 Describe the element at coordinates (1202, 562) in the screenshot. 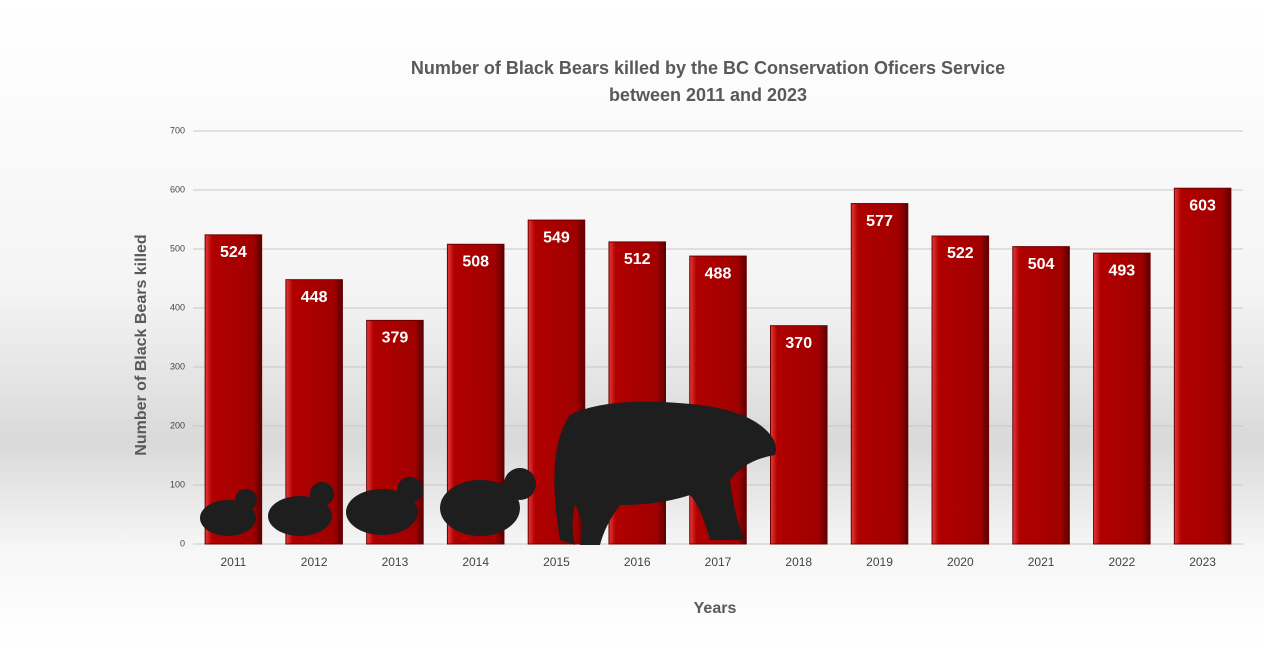

I see `x-tick-label: 2023` at that location.